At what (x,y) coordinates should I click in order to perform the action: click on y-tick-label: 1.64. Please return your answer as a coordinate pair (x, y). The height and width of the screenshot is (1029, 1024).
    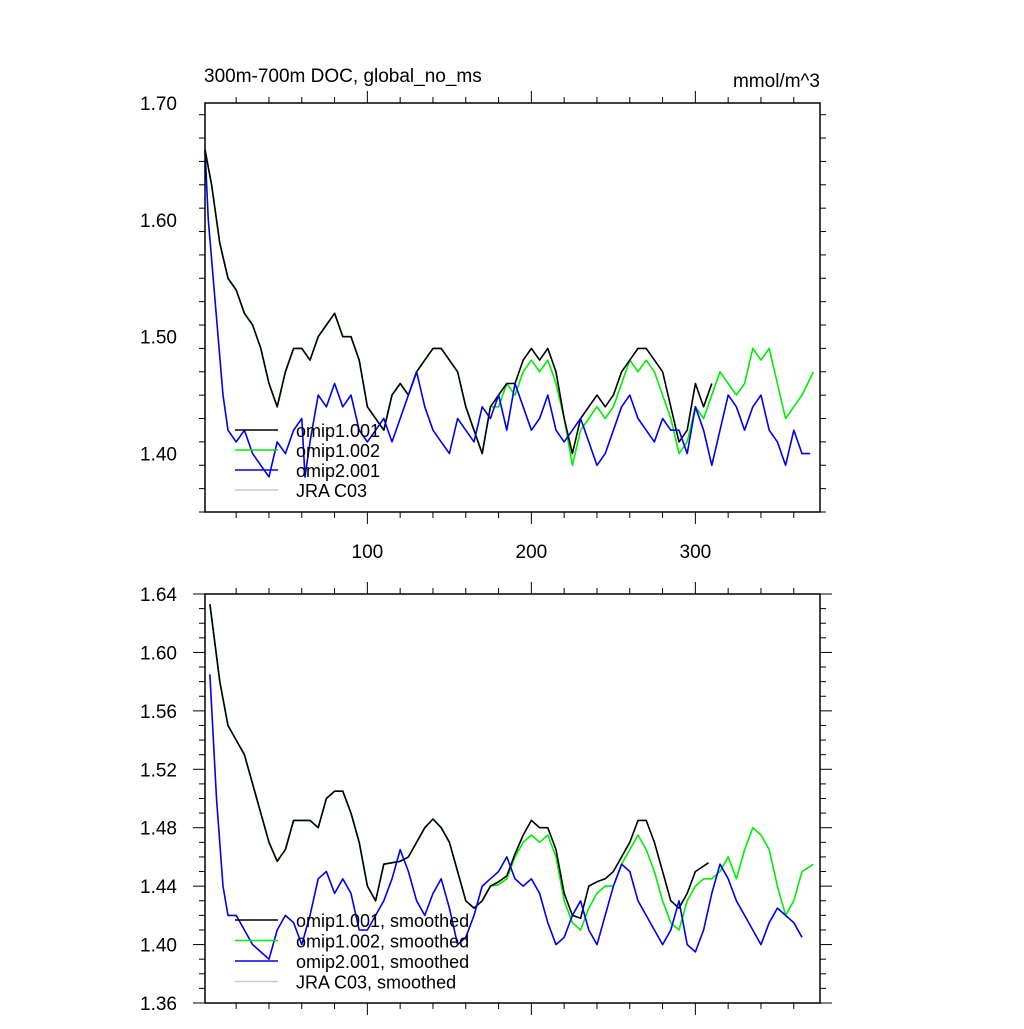
    Looking at the image, I should click on (158, 595).